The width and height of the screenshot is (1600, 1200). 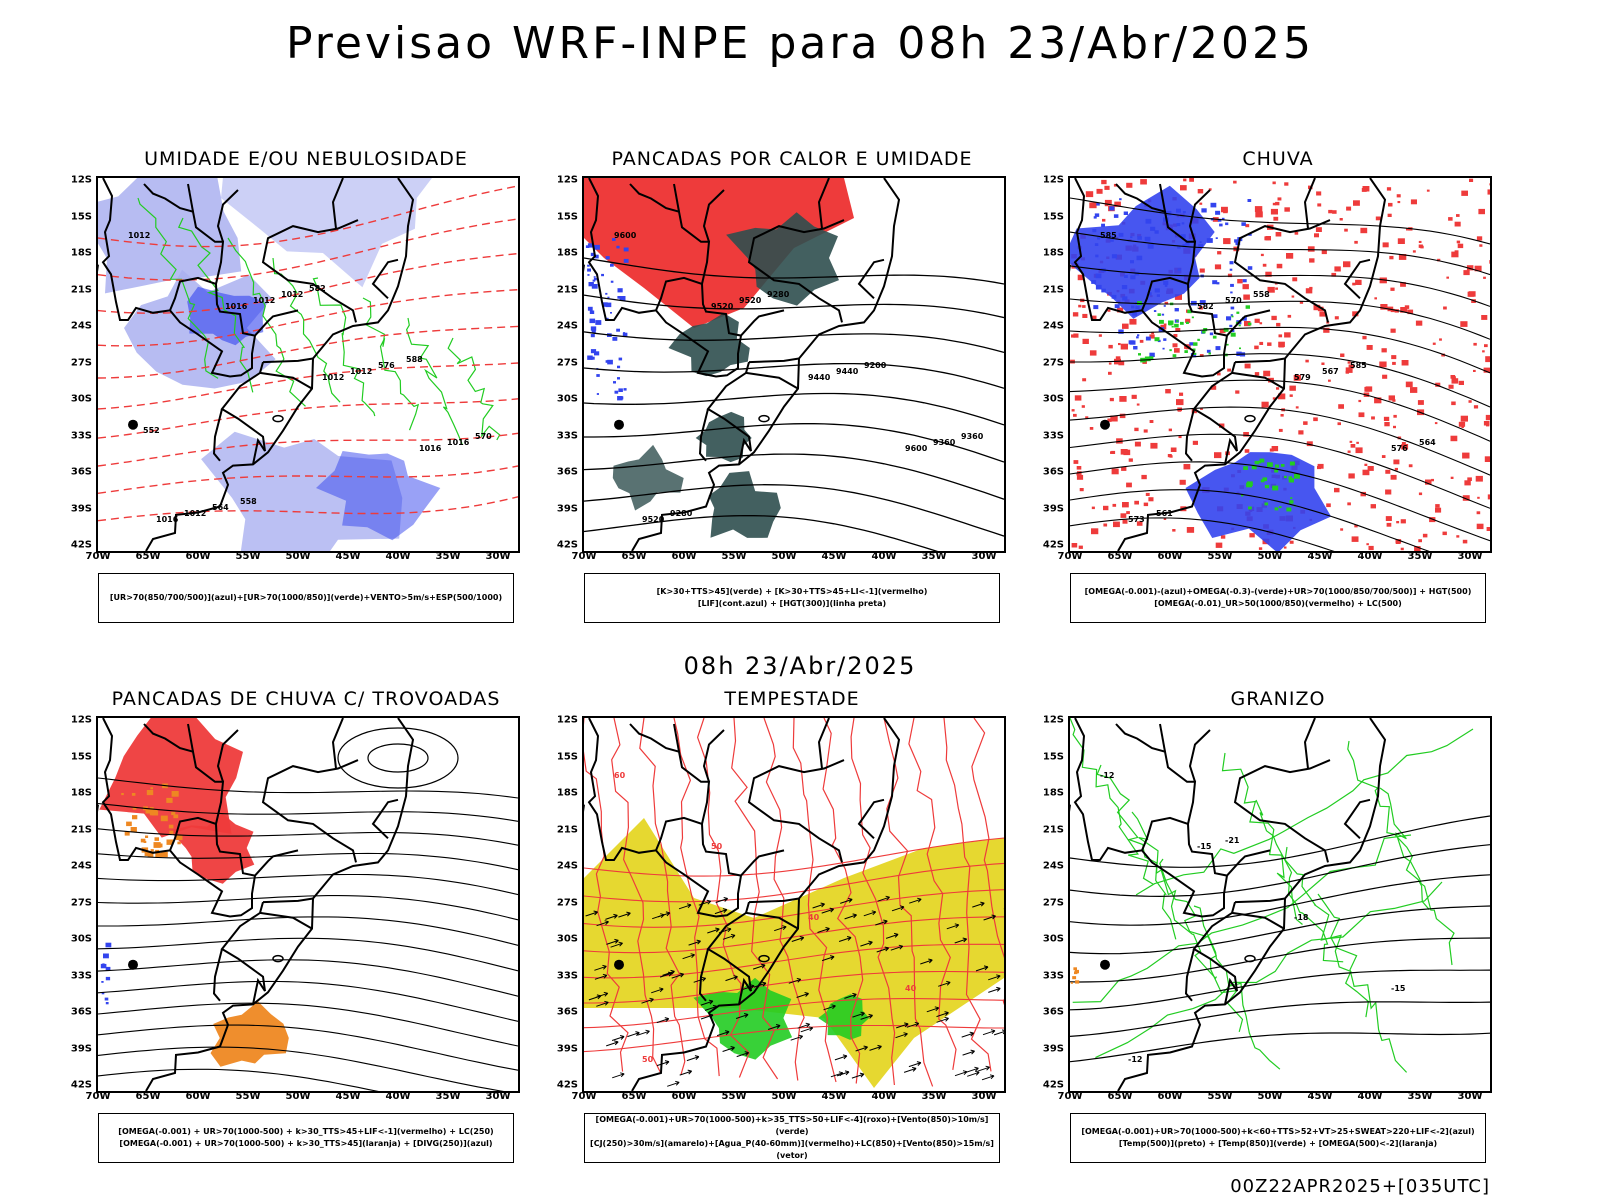 What do you see at coordinates (934, 556) in the screenshot?
I see `longitude-tick-label: 35W` at bounding box center [934, 556].